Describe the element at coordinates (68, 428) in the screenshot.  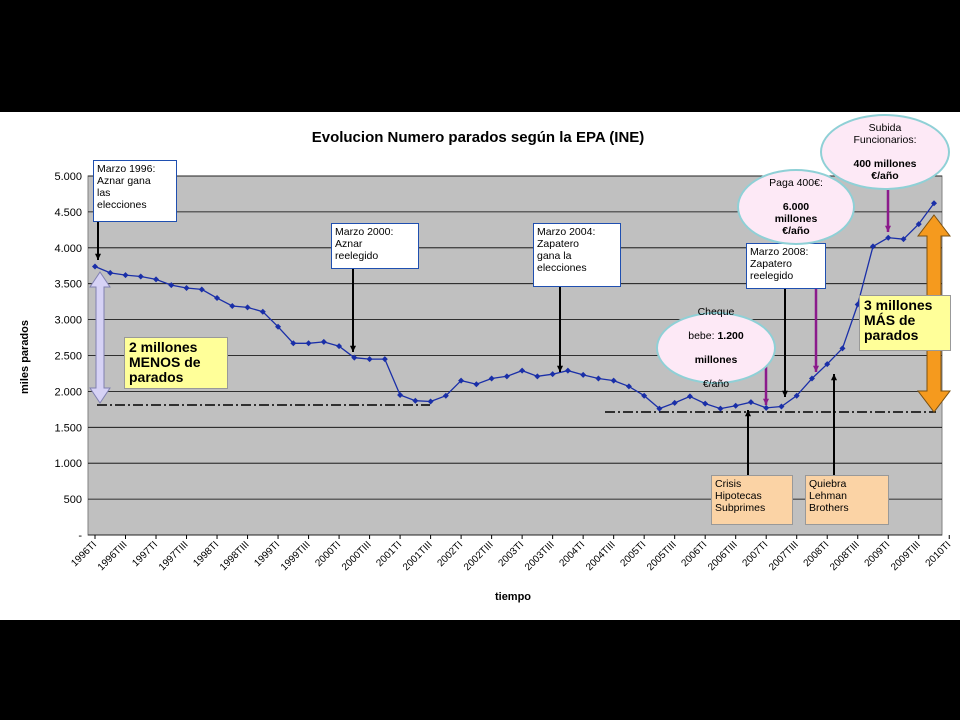
I see `y-tick-label: 1.500` at that location.